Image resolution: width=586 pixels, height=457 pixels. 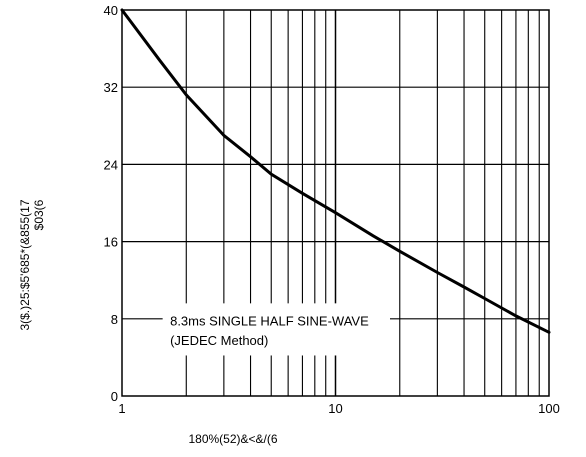 What do you see at coordinates (269, 321) in the screenshot?
I see `annotation-line-1: 8.3ms SINGLE HALF SINE-WAVE` at bounding box center [269, 321].